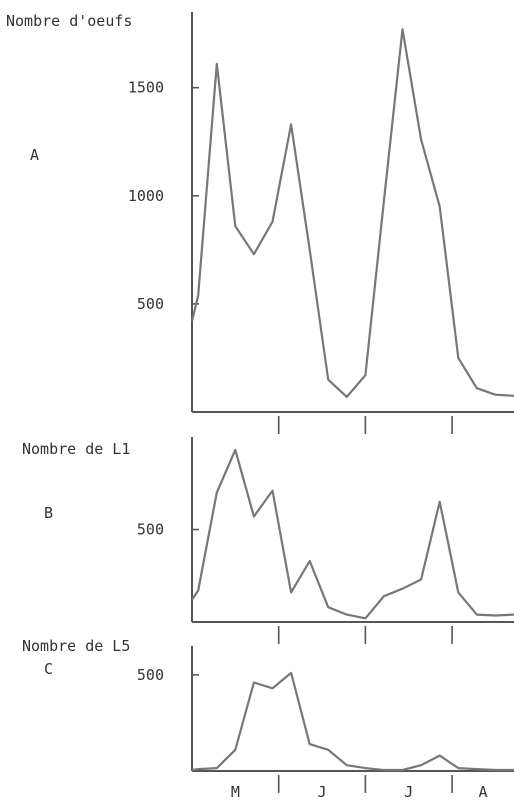 This screenshot has width=514, height=807. I want to click on panel-c-letter: C, so click(48, 669).